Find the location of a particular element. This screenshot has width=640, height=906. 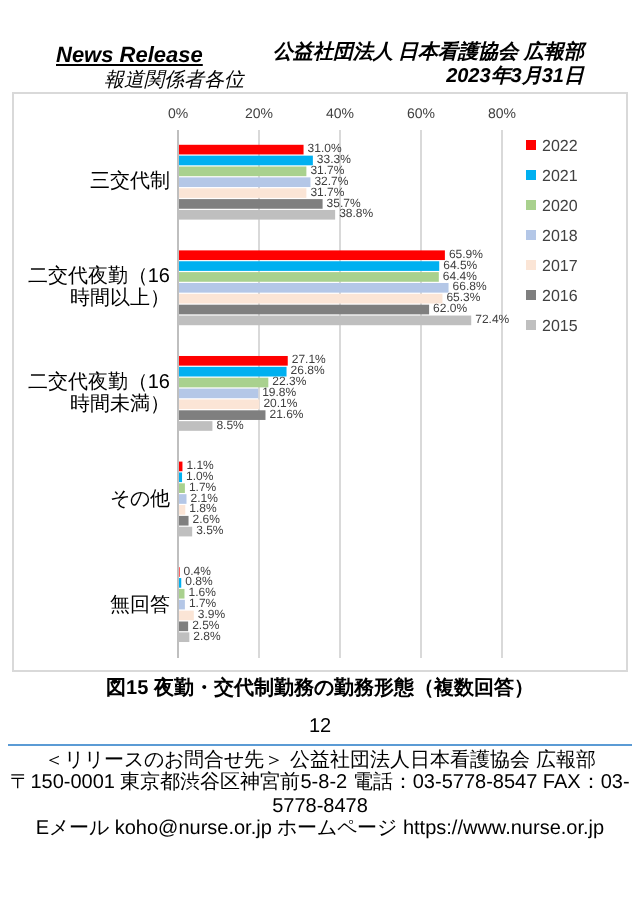

legend-label: 2018 is located at coordinates (560, 236).